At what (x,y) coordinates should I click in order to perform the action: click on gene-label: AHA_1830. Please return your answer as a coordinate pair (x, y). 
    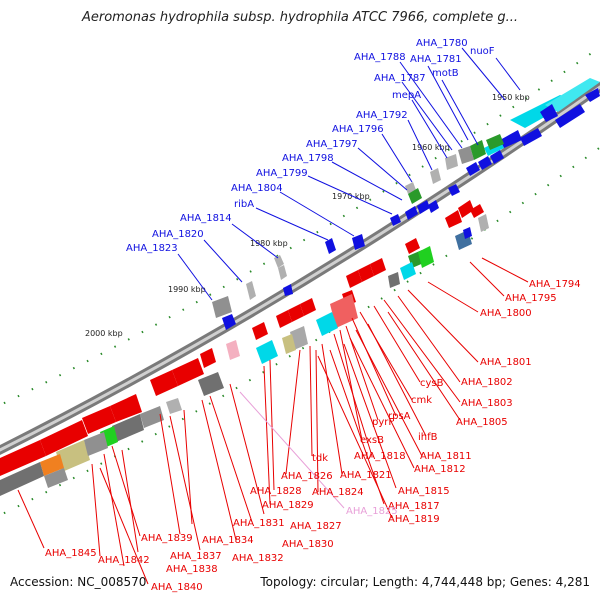
    Looking at the image, I should click on (308, 544).